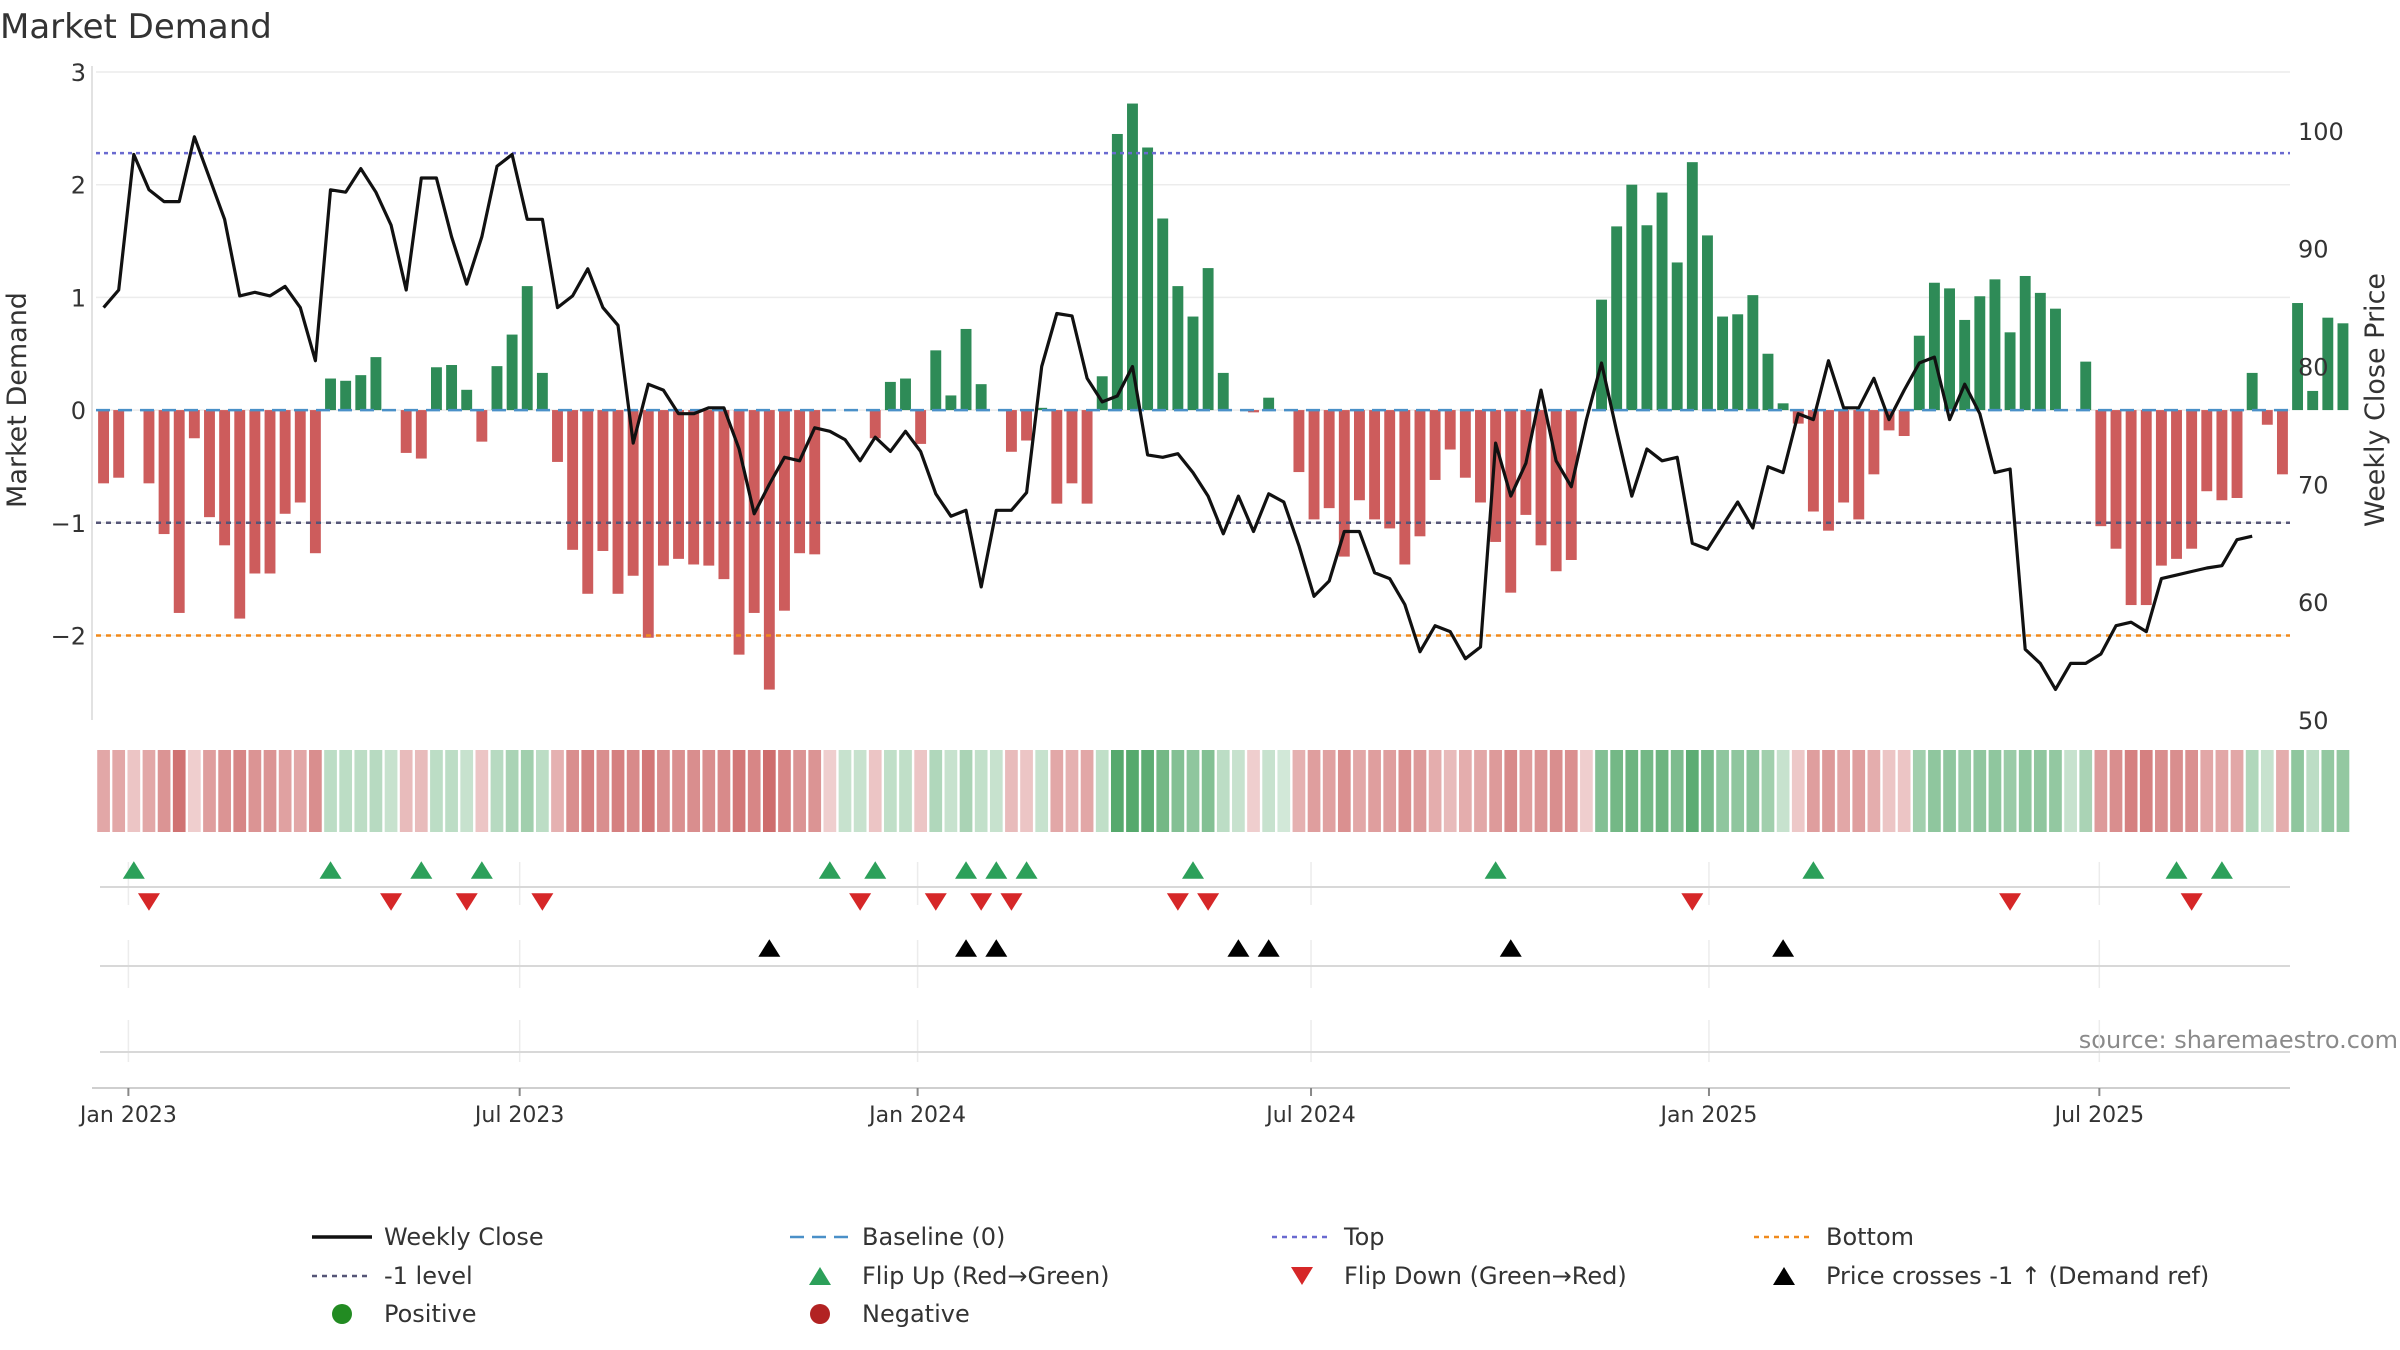 The width and height of the screenshot is (2400, 1350). I want to click on x-tick-label: Jan 2024, so click(916, 1115).